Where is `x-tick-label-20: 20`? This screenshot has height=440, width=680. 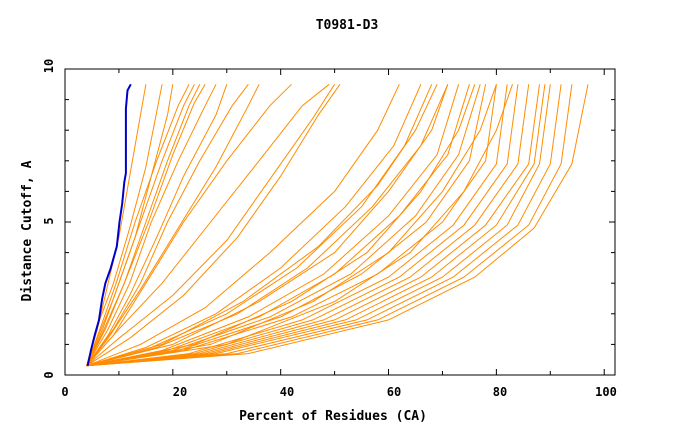 x-tick-label-20: 20 is located at coordinates (180, 392).